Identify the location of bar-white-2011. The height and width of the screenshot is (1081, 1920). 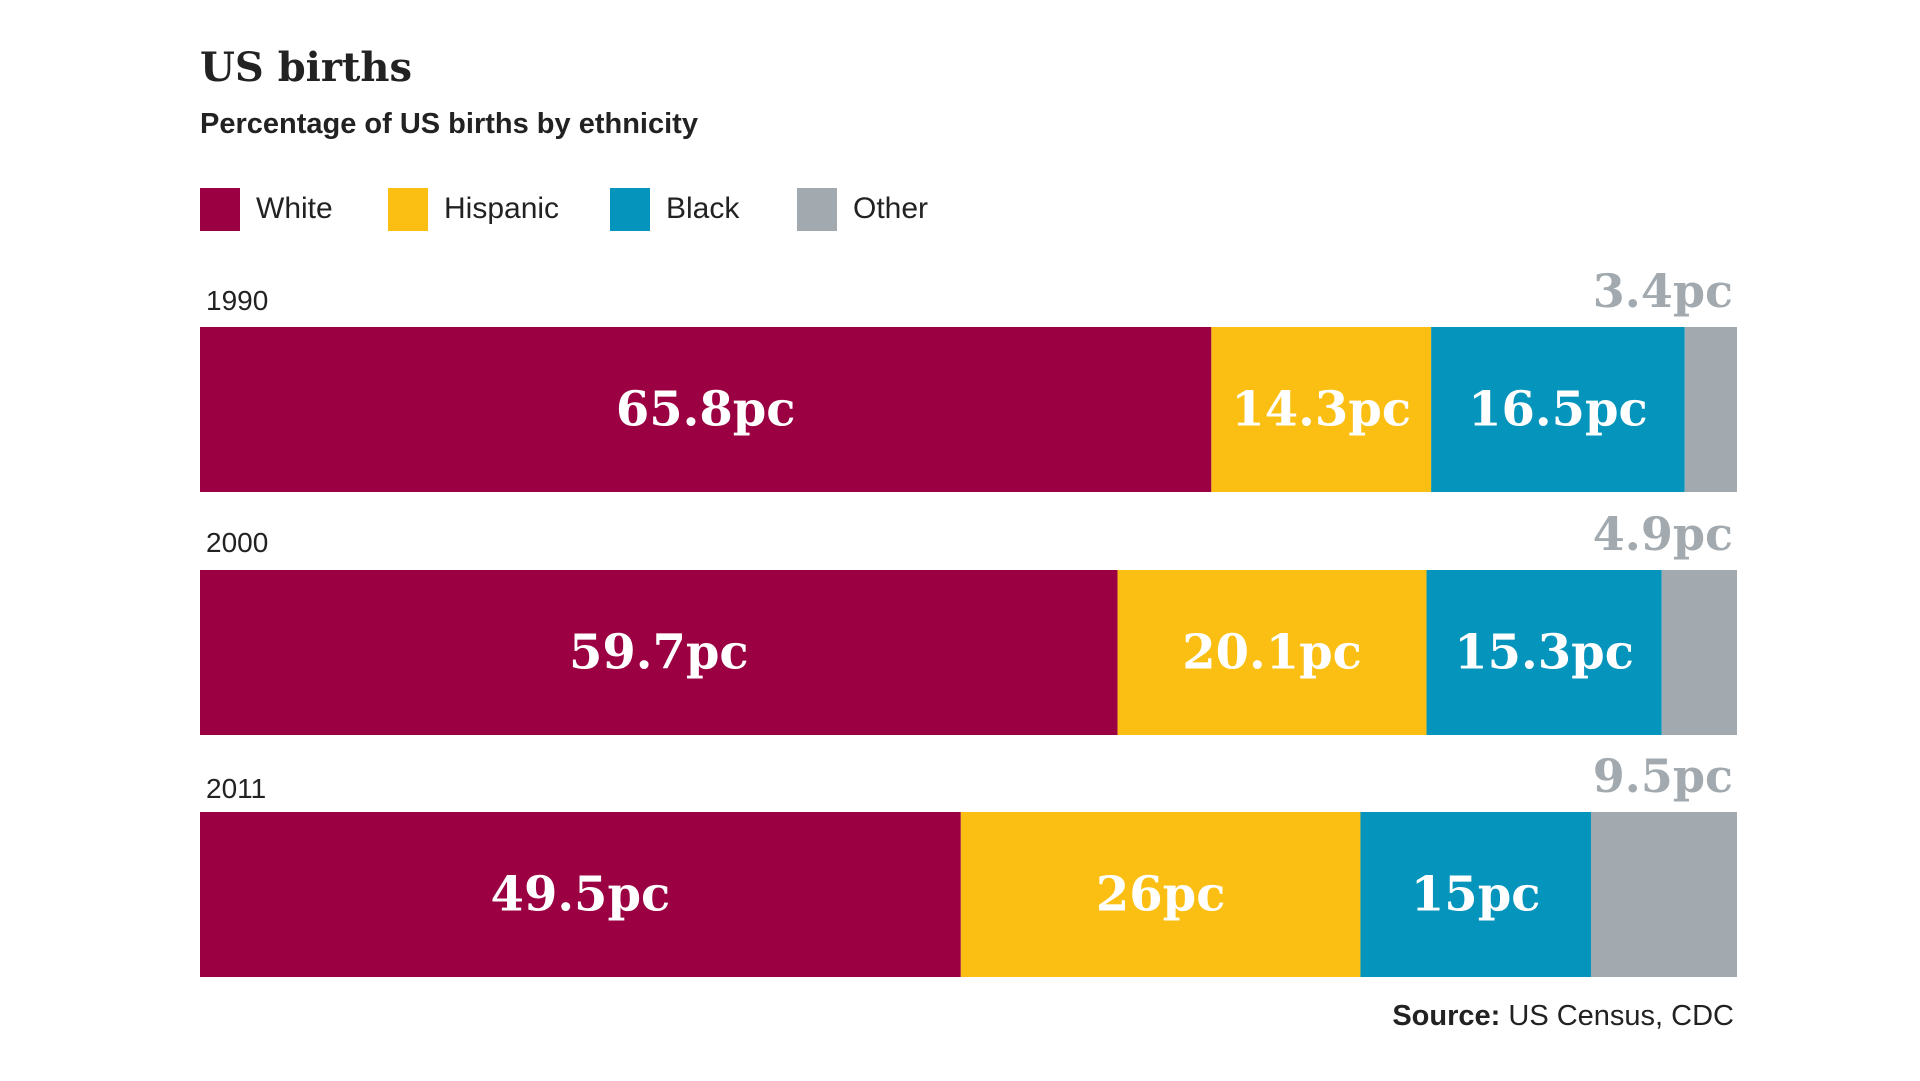
(580, 894).